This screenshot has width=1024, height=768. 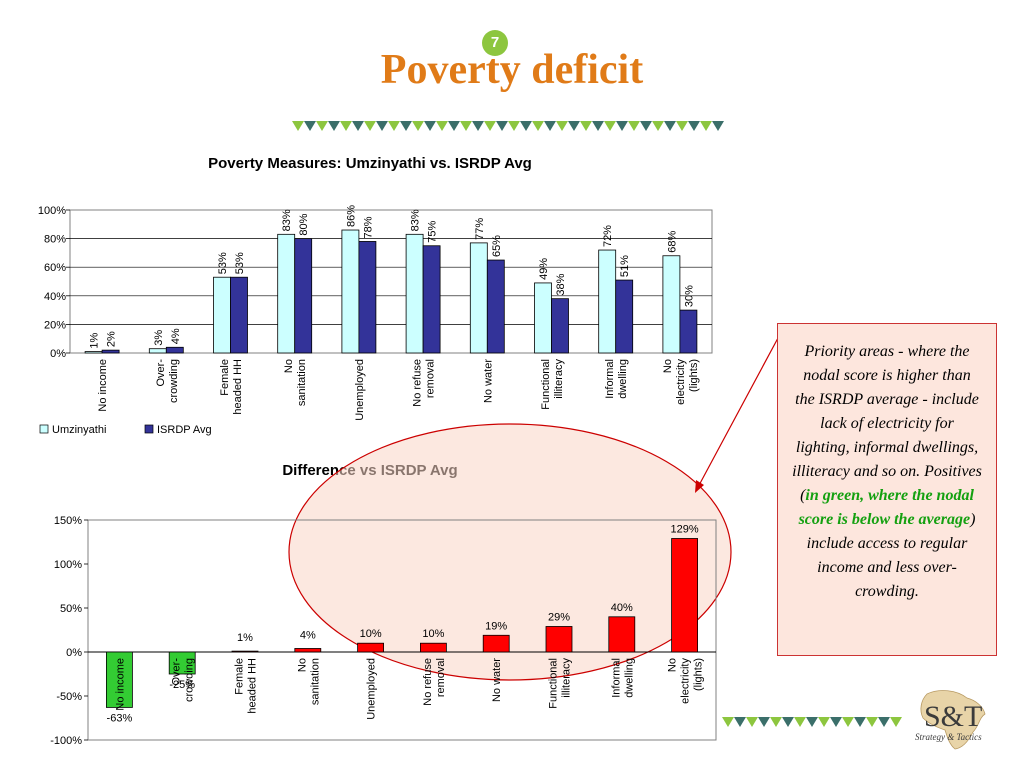 What do you see at coordinates (737, 413) in the screenshot?
I see `callout-arrow` at bounding box center [737, 413].